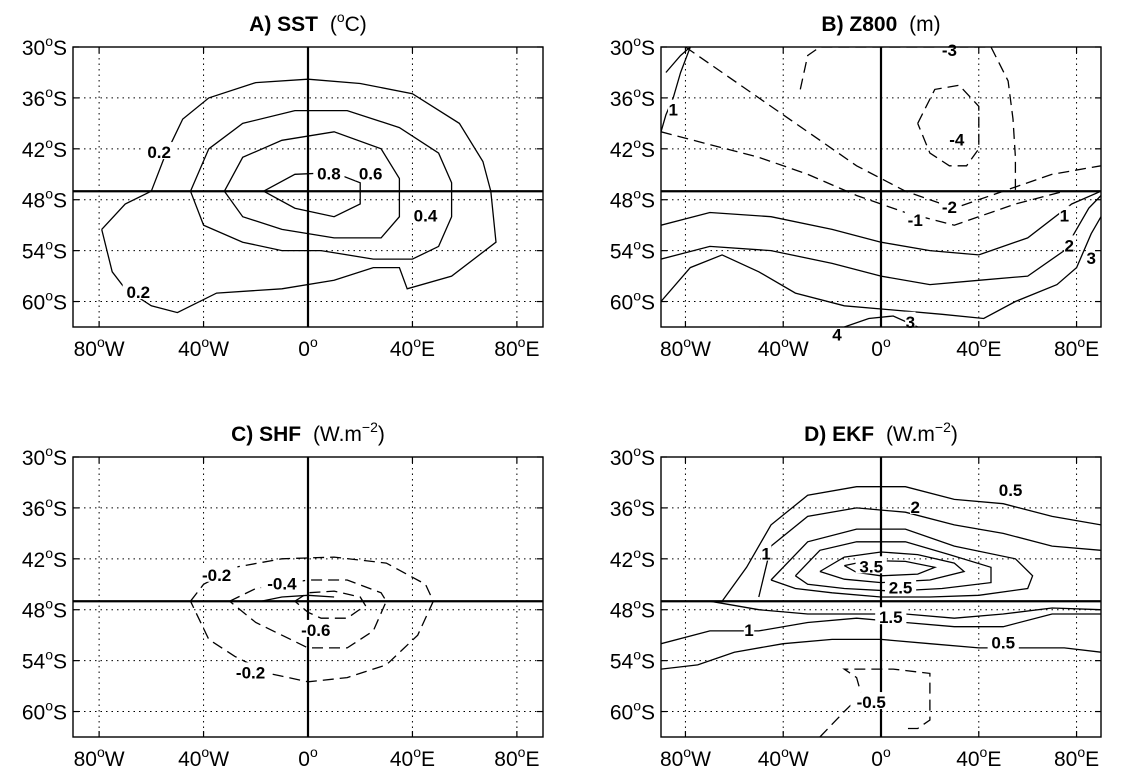  I want to click on contour-label: 1.5, so click(891, 617).